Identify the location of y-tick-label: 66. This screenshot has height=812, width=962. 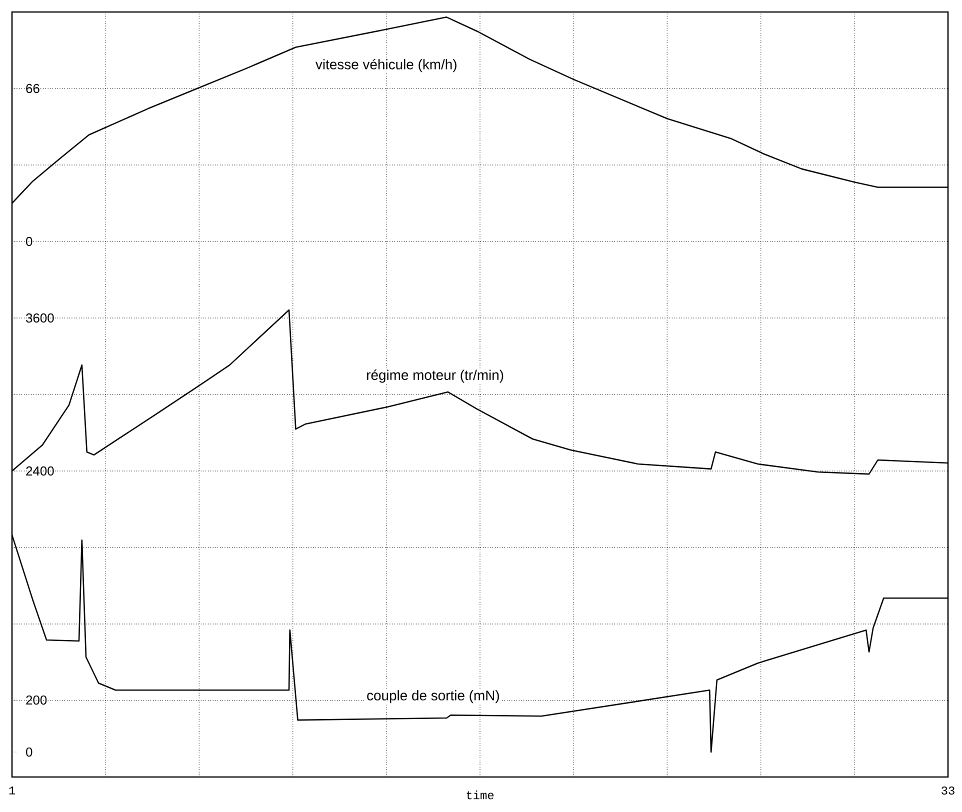
(33, 89).